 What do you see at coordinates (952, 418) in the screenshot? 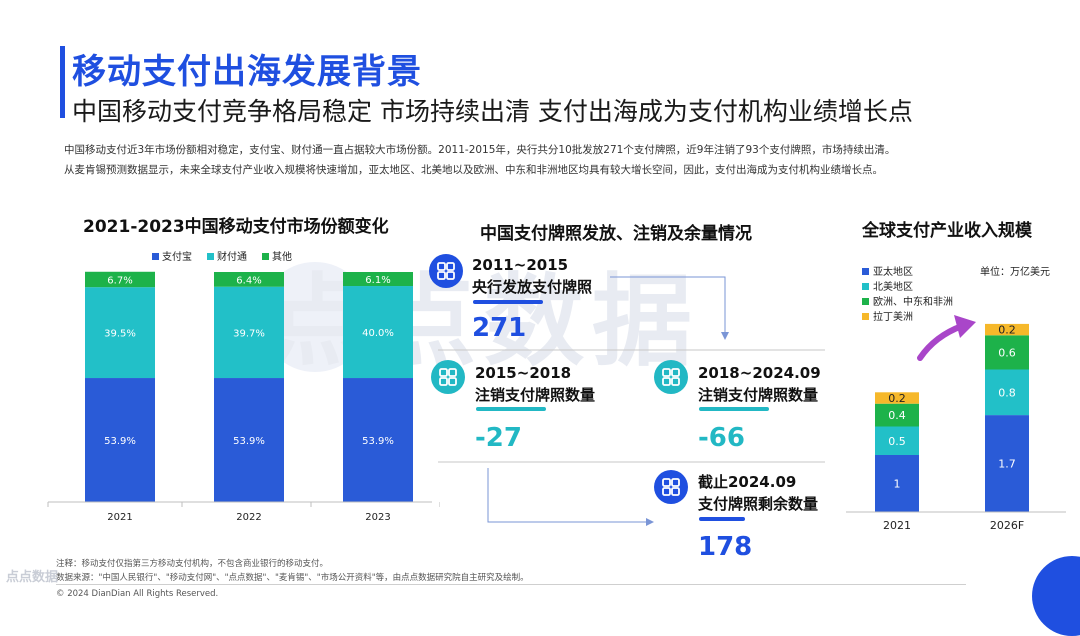
I see `revenue-chart-bars: 1 0.5 0.4 0.2 1.7 0.8 0.6 0.2` at bounding box center [952, 418].